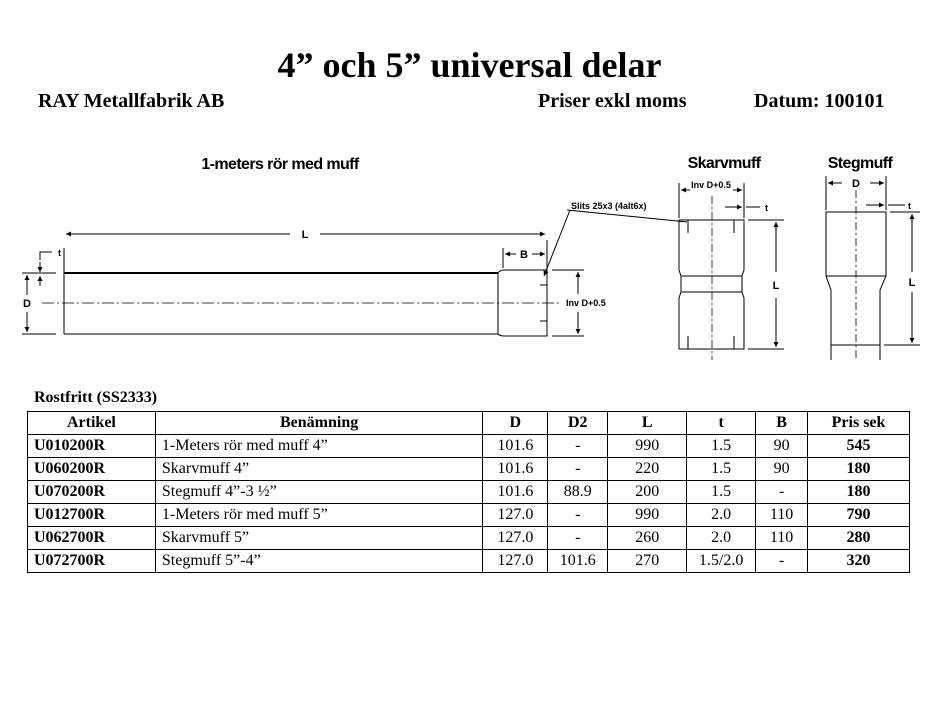 The image size is (939, 725). Describe the element at coordinates (861, 163) in the screenshot. I see `stegmuff-title: Stegmuff` at that location.